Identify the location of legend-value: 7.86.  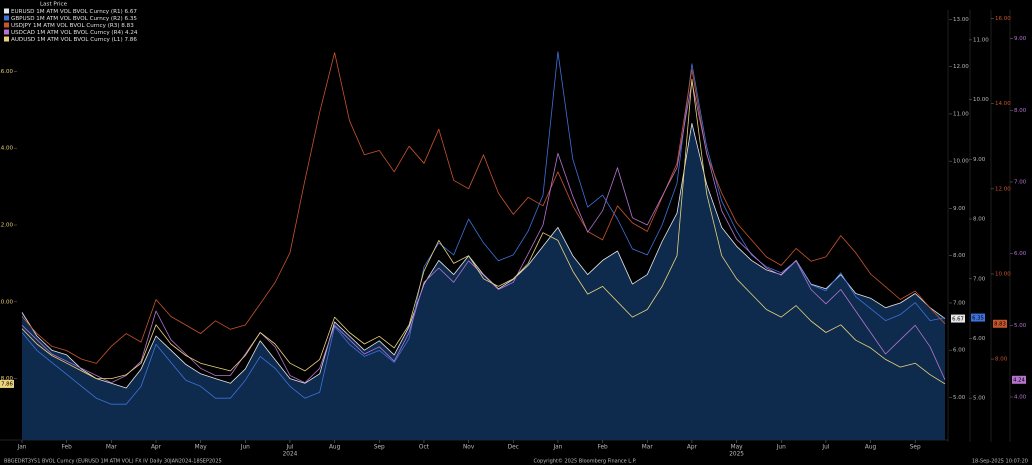
(130, 40).